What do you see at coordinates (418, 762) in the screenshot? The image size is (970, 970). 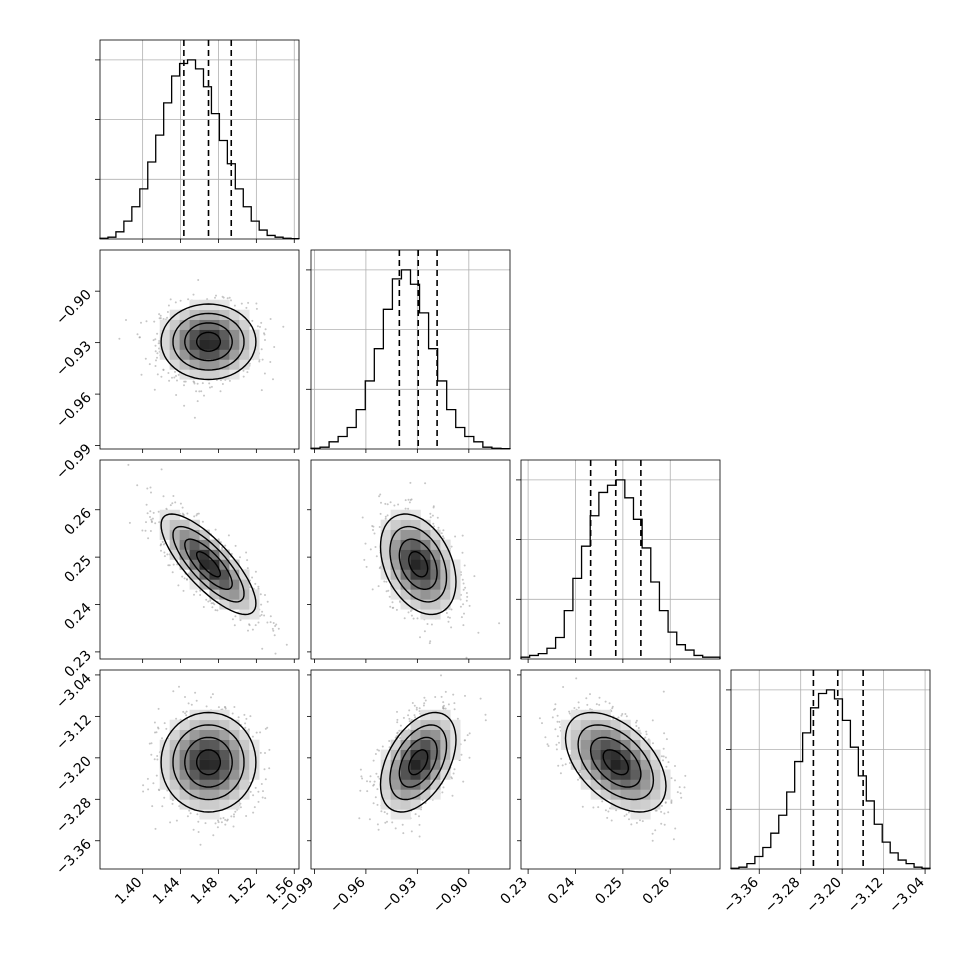 I see `contour-line` at bounding box center [418, 762].